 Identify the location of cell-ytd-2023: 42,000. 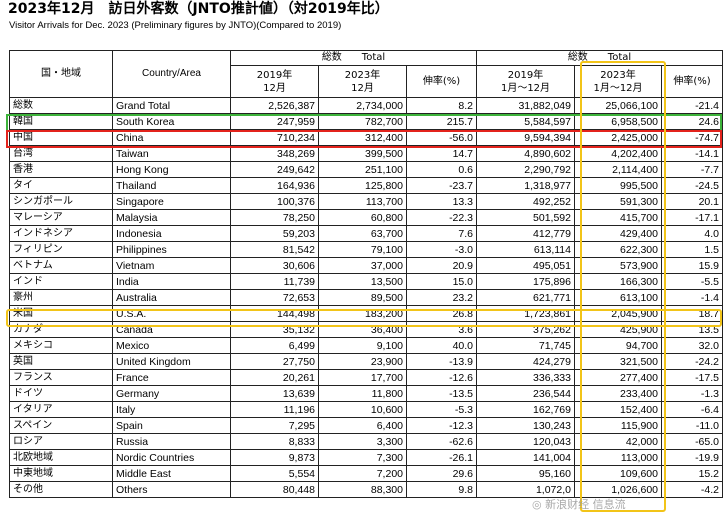
(618, 441).